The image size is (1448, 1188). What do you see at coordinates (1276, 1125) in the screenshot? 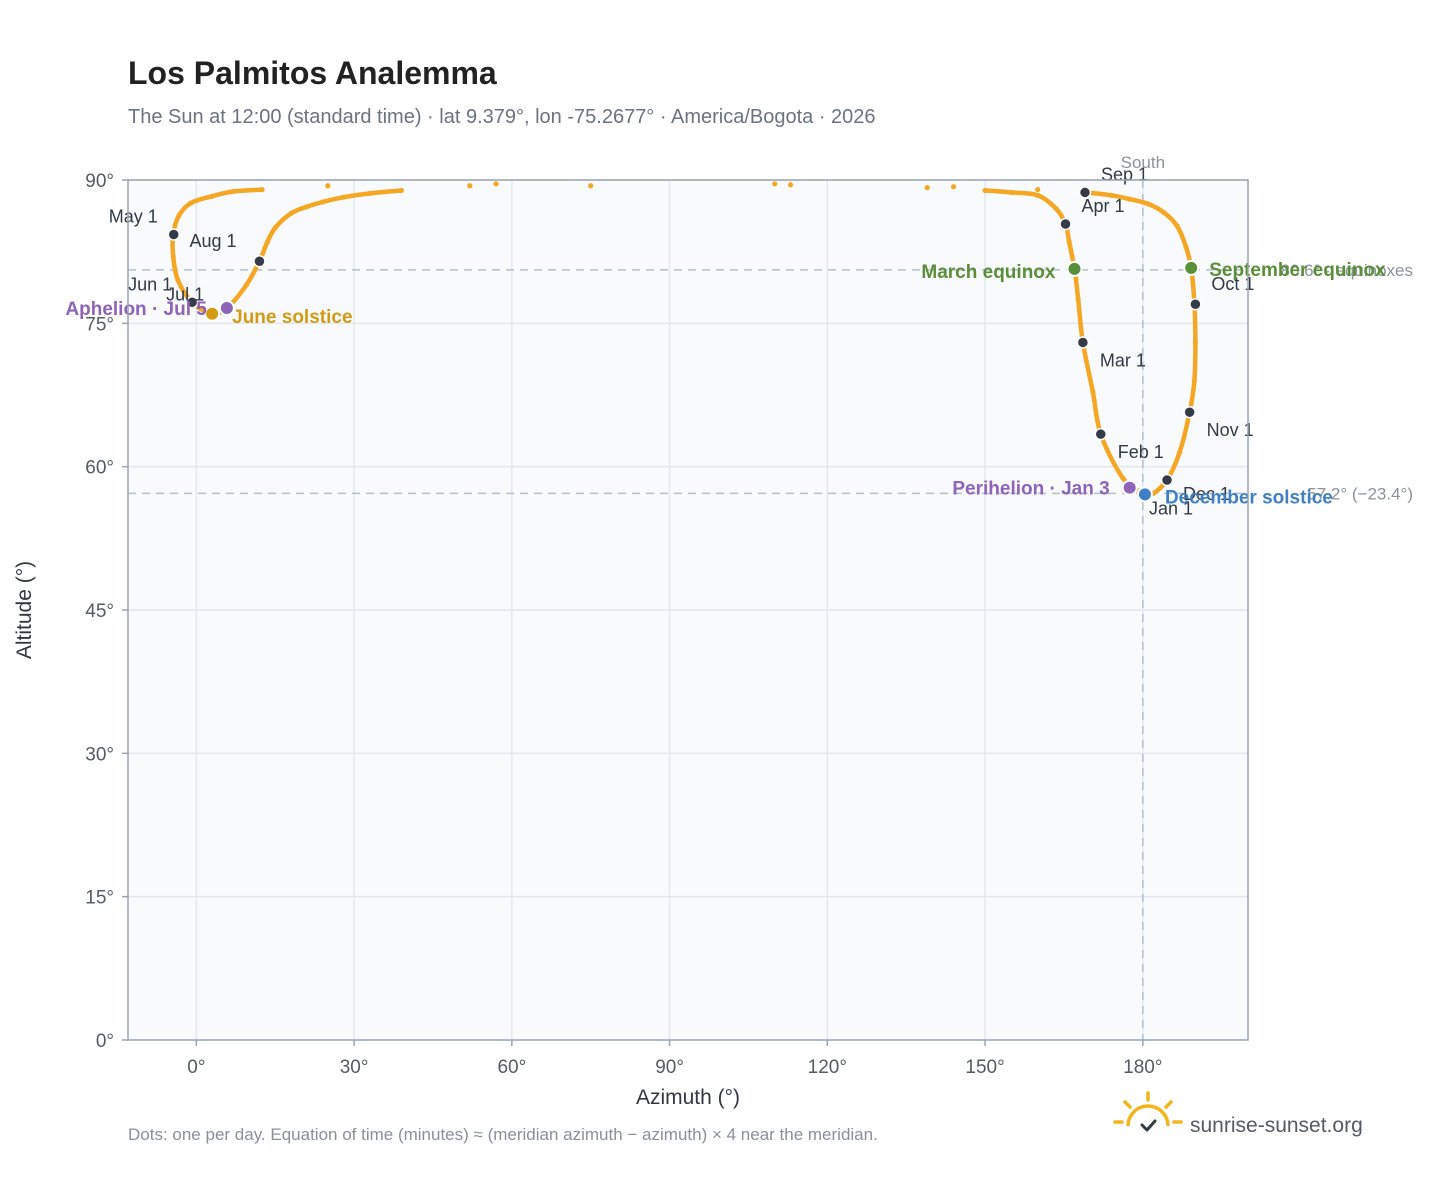
I see `brand-name: sunrise-sunset.org` at bounding box center [1276, 1125].